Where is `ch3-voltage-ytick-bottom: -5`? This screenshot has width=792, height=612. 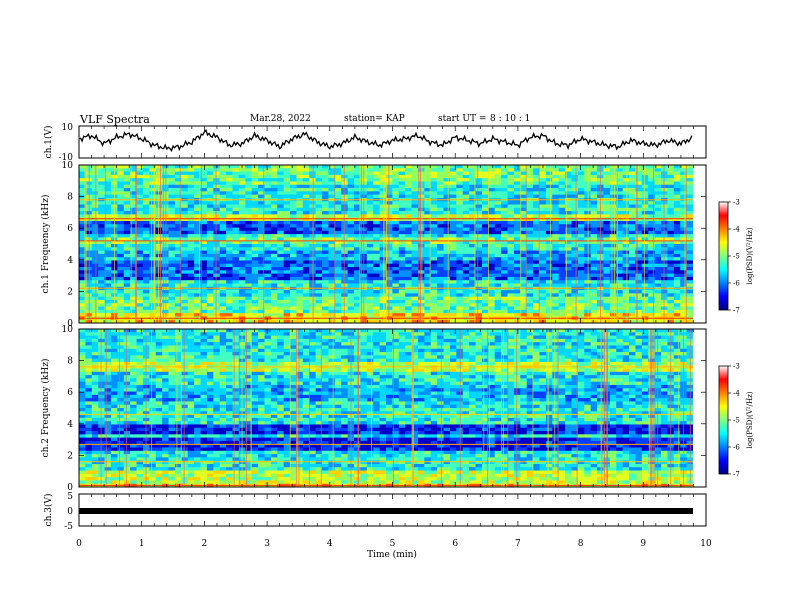
ch3-voltage-ytick-bottom: -5 is located at coordinates (68, 527).